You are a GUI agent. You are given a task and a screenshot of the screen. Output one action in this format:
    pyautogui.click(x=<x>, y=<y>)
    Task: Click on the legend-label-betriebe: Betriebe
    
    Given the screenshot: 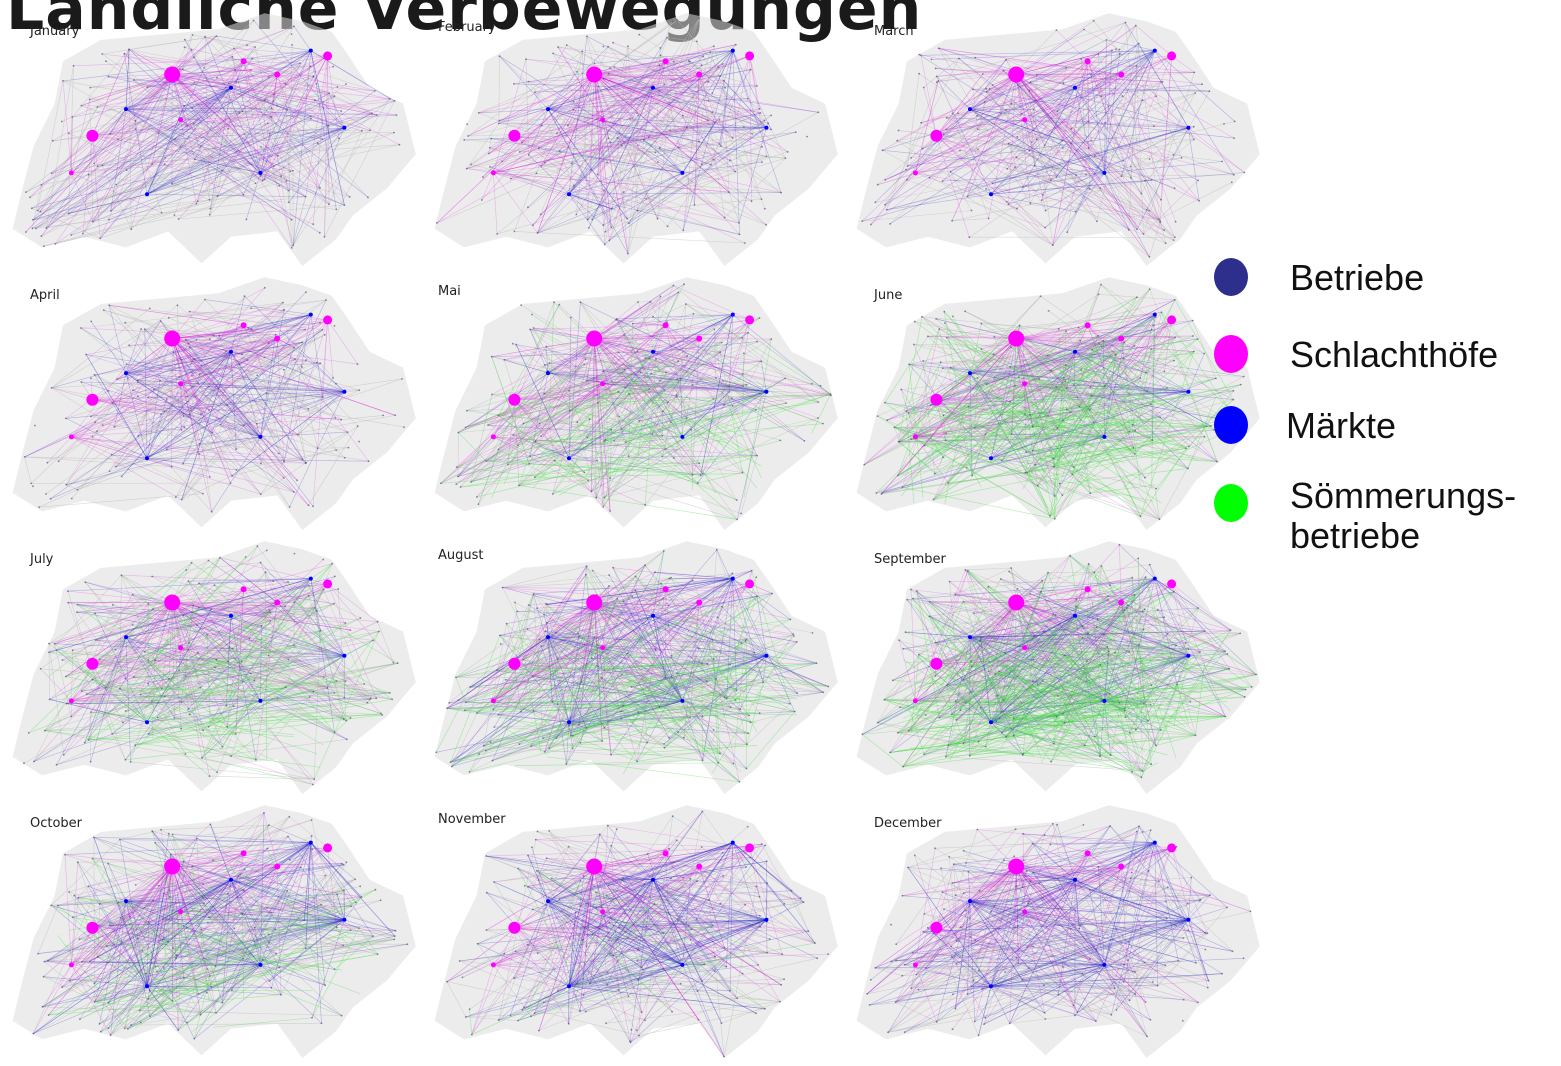 What is the action you would take?
    pyautogui.click(x=1357, y=278)
    